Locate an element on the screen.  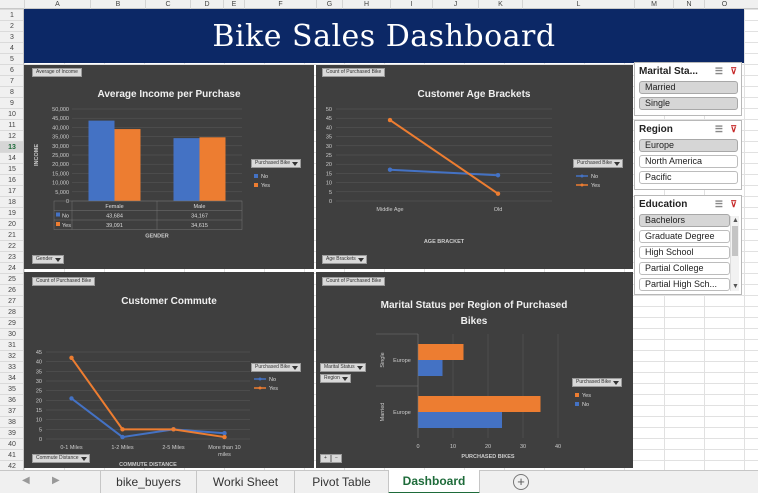
row-header: 28 is located at coordinates (11, 311).